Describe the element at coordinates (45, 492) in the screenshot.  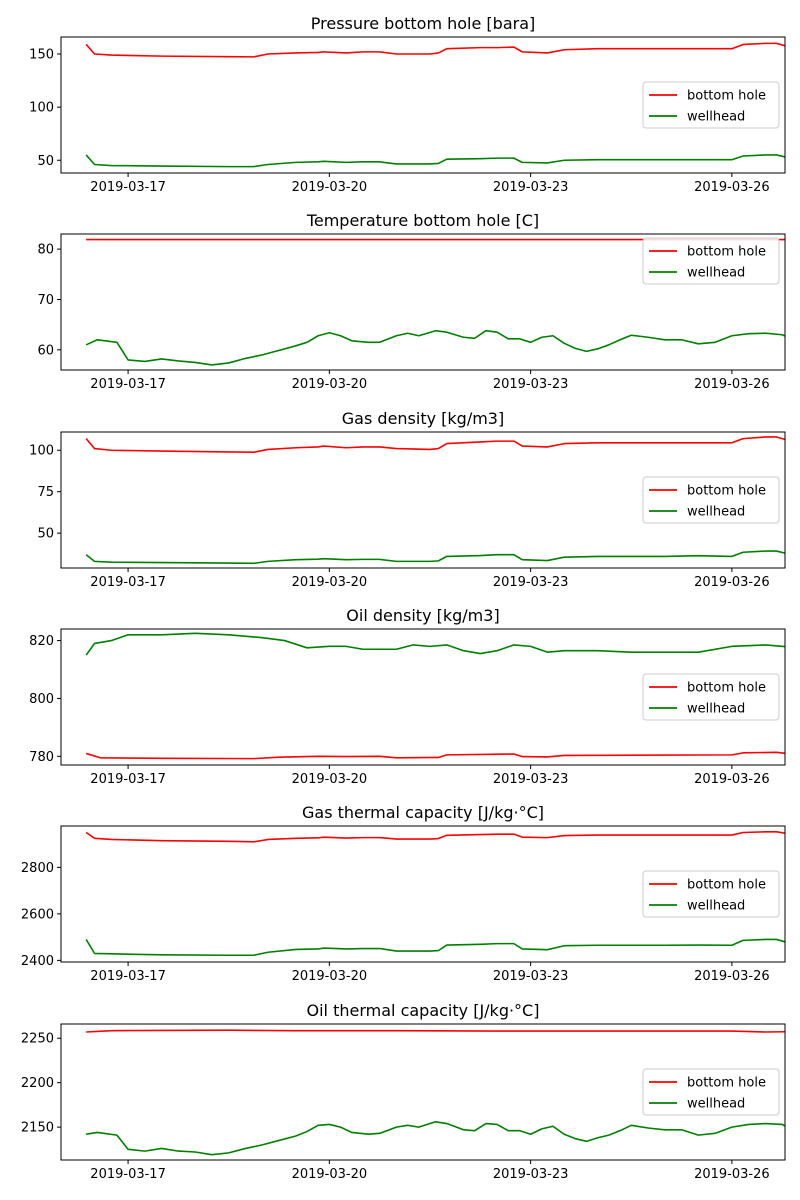
I see `y-tick-label: 75` at that location.